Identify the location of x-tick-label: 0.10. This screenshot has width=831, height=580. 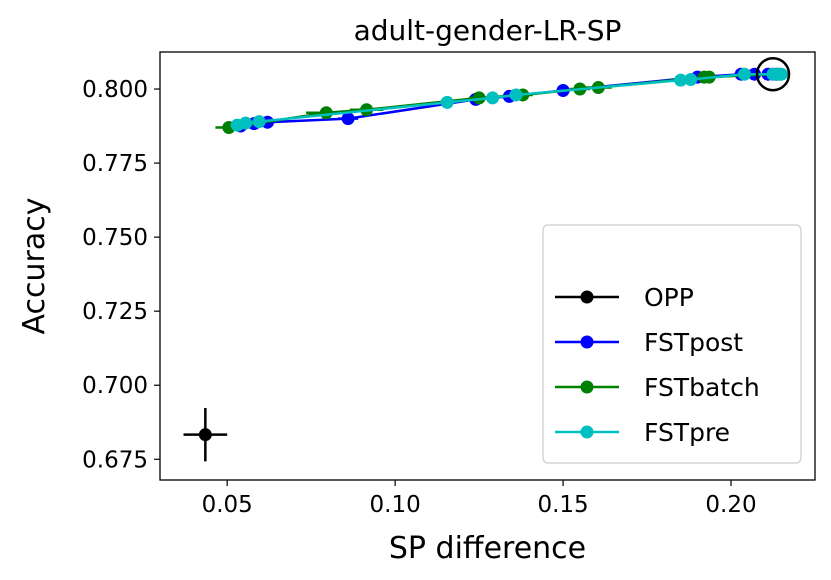
(395, 505).